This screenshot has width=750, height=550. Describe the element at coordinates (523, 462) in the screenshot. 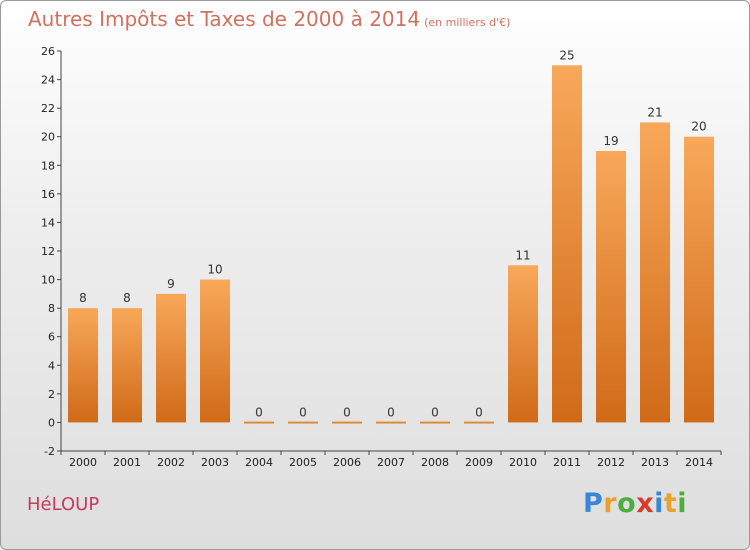

I see `x-tick-label: 2010` at that location.